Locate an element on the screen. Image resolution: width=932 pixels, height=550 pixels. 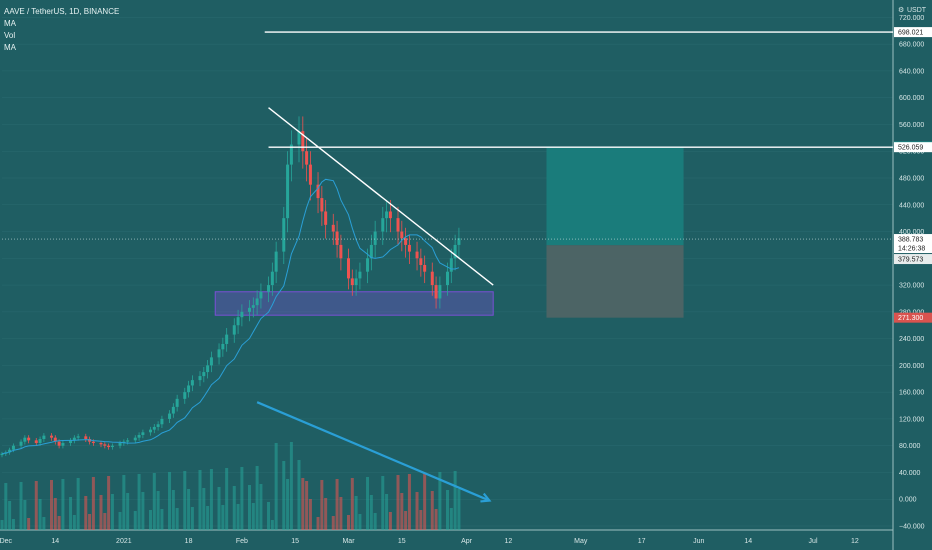
indicator-ma-2: MA is located at coordinates (10, 47).